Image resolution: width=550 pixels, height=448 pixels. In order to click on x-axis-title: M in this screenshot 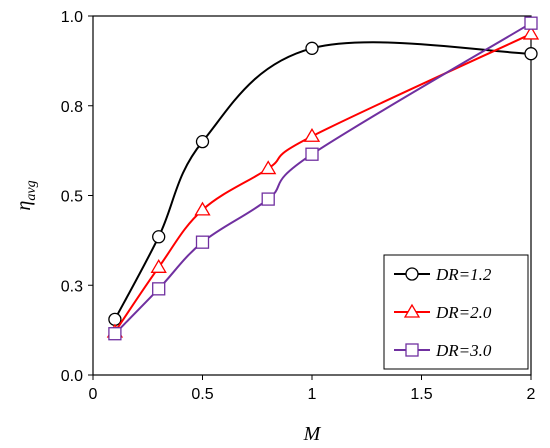, I will do `click(312, 434)`.